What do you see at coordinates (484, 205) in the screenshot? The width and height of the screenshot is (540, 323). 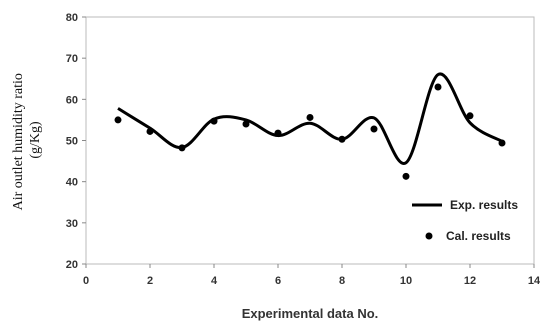 I see `legend-label-exp: Exp. results` at bounding box center [484, 205].